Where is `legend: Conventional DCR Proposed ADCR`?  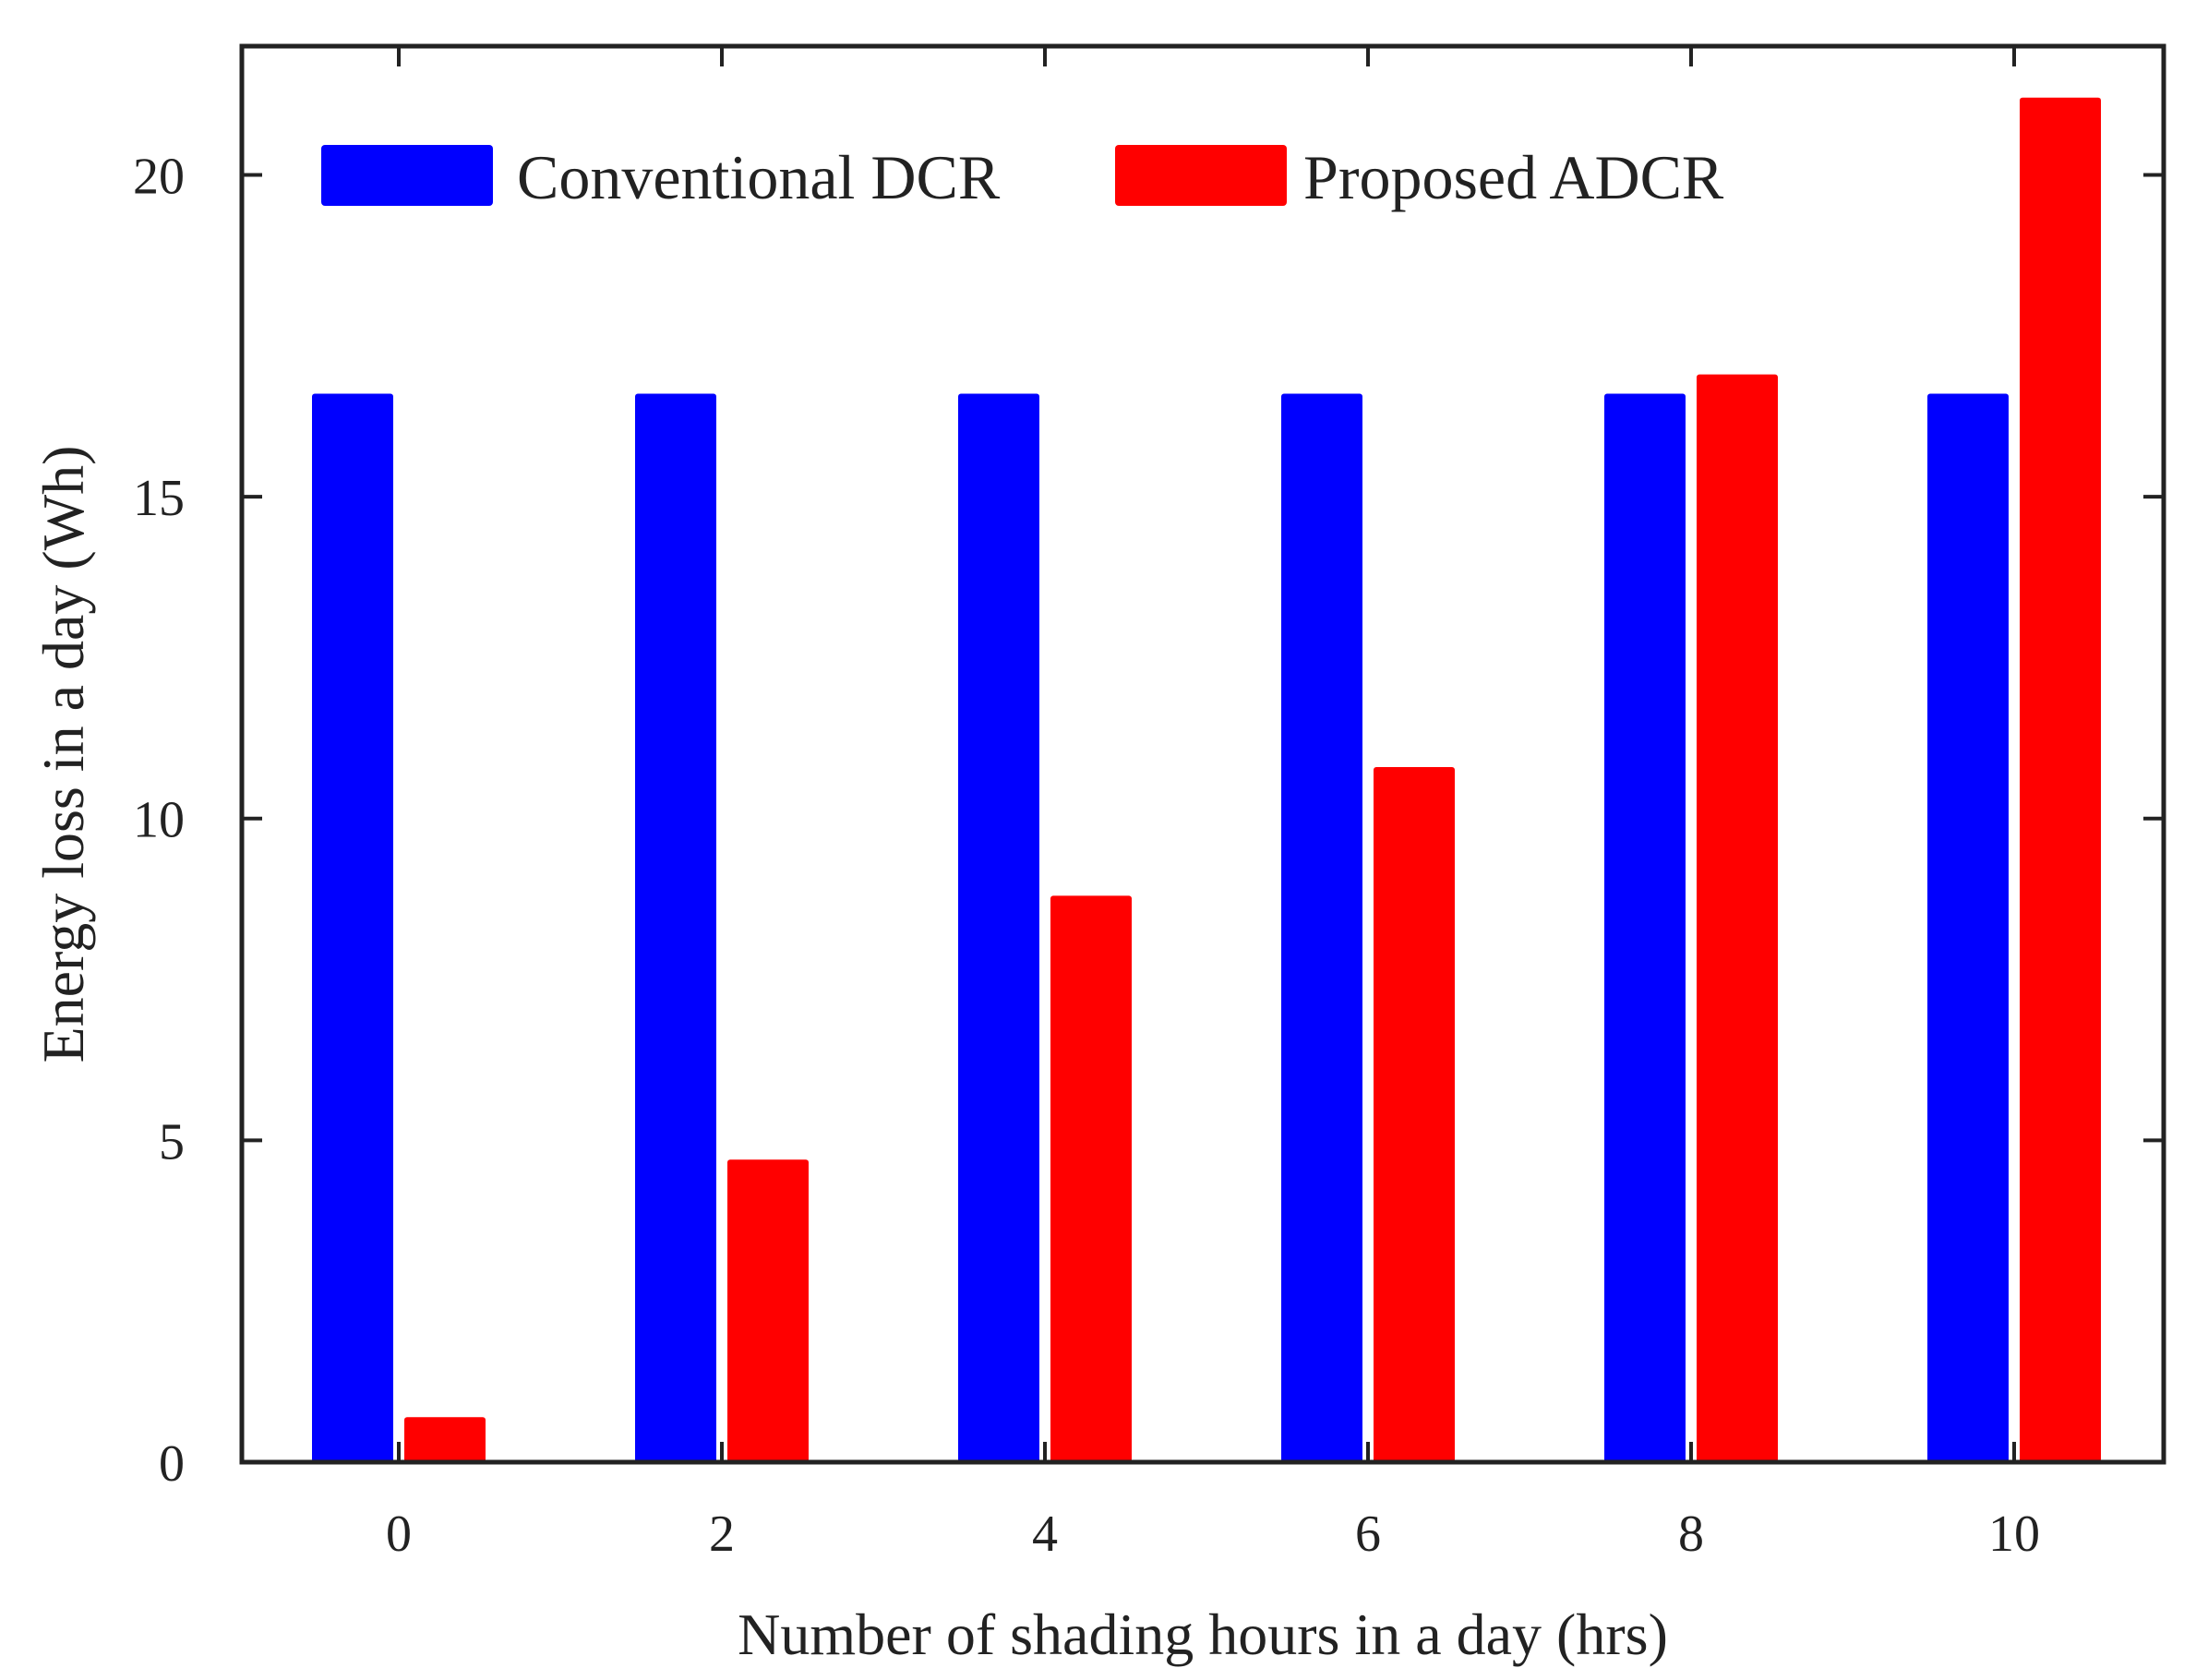
legend: Conventional DCR Proposed ADCR is located at coordinates (1022, 177).